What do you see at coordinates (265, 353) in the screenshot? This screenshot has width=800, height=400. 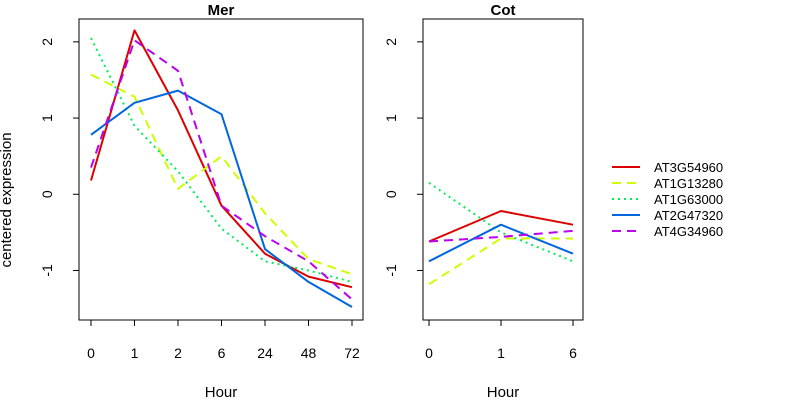 I see `x-tick-label: 24` at bounding box center [265, 353].